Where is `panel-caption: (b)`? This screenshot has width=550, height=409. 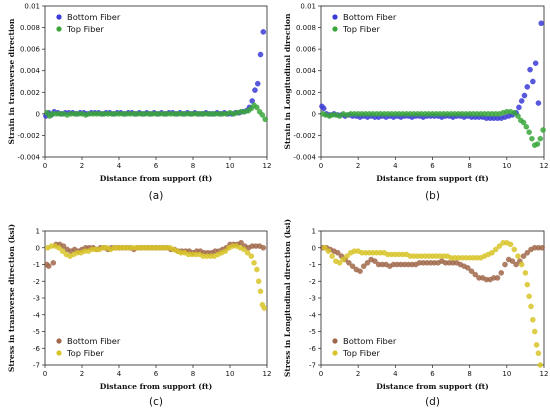 panel-caption: (b) is located at coordinates (432, 196).